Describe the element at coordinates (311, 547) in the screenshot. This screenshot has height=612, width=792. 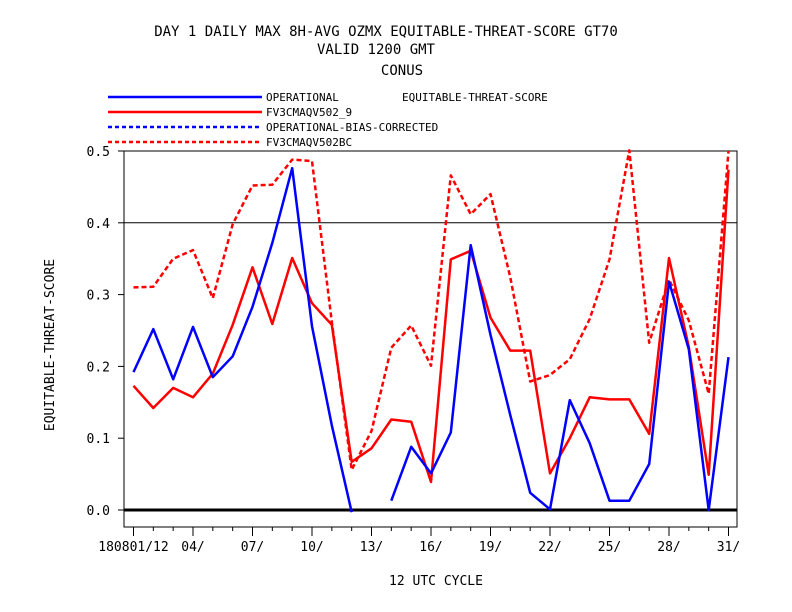
I see `x-tick-label: 10/` at that location.